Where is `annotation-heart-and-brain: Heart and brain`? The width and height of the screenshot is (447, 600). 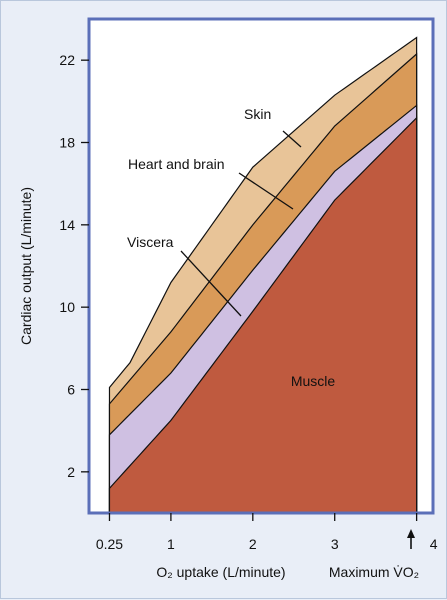 annotation-heart-and-brain: Heart and brain is located at coordinates (176, 164).